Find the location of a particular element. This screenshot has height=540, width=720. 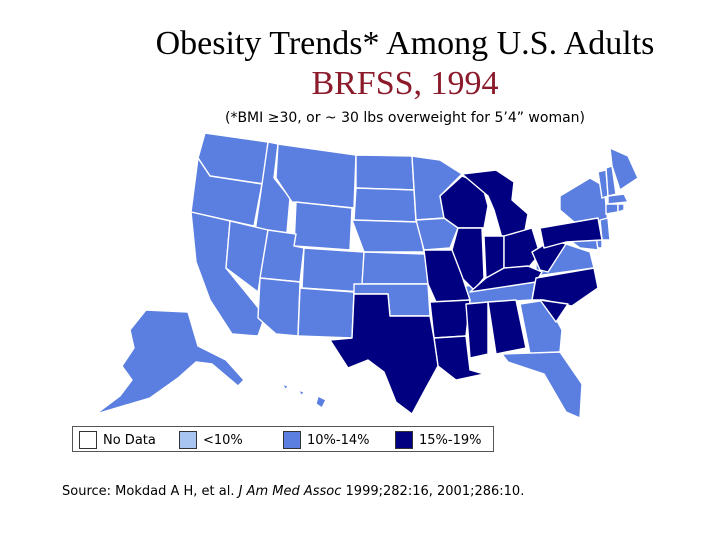

state-north-dakota is located at coordinates (385, 172).